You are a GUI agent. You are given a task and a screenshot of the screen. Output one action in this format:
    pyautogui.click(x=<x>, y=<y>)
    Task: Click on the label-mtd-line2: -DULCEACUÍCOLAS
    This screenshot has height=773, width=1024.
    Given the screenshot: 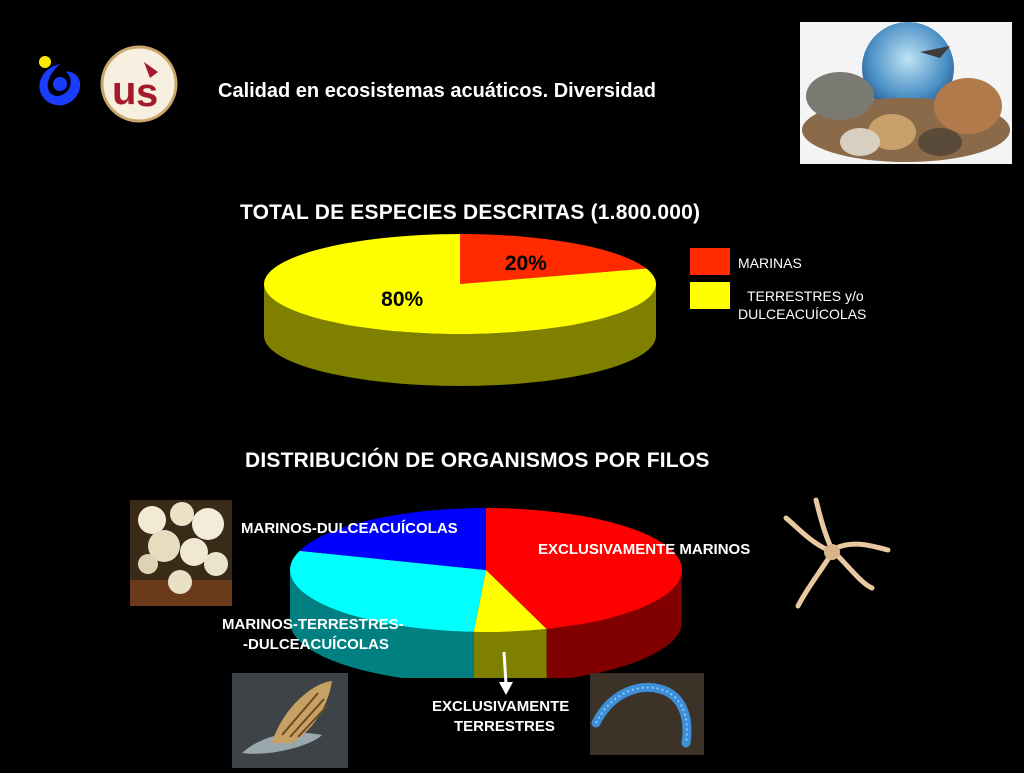 What is the action you would take?
    pyautogui.click(x=316, y=644)
    